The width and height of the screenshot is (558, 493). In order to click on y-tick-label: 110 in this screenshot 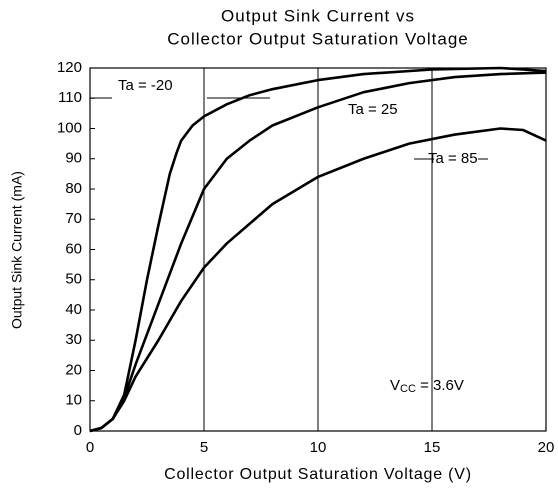, I will do `click(70, 97)`.